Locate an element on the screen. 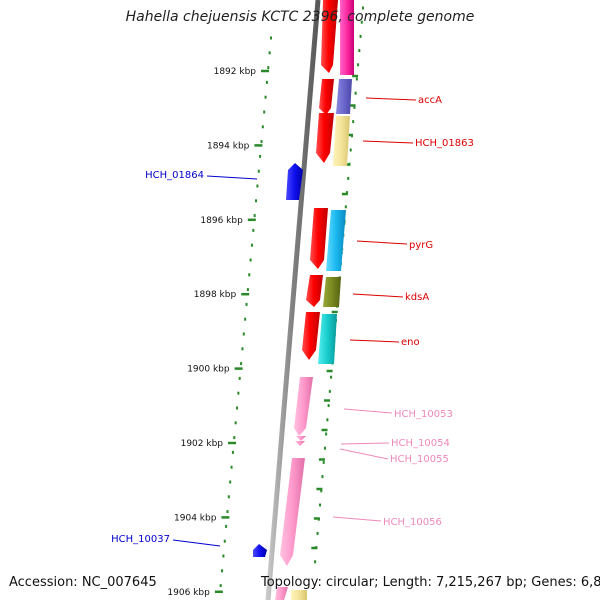 The width and height of the screenshot is (600, 605). gene-label: eno is located at coordinates (410, 342).